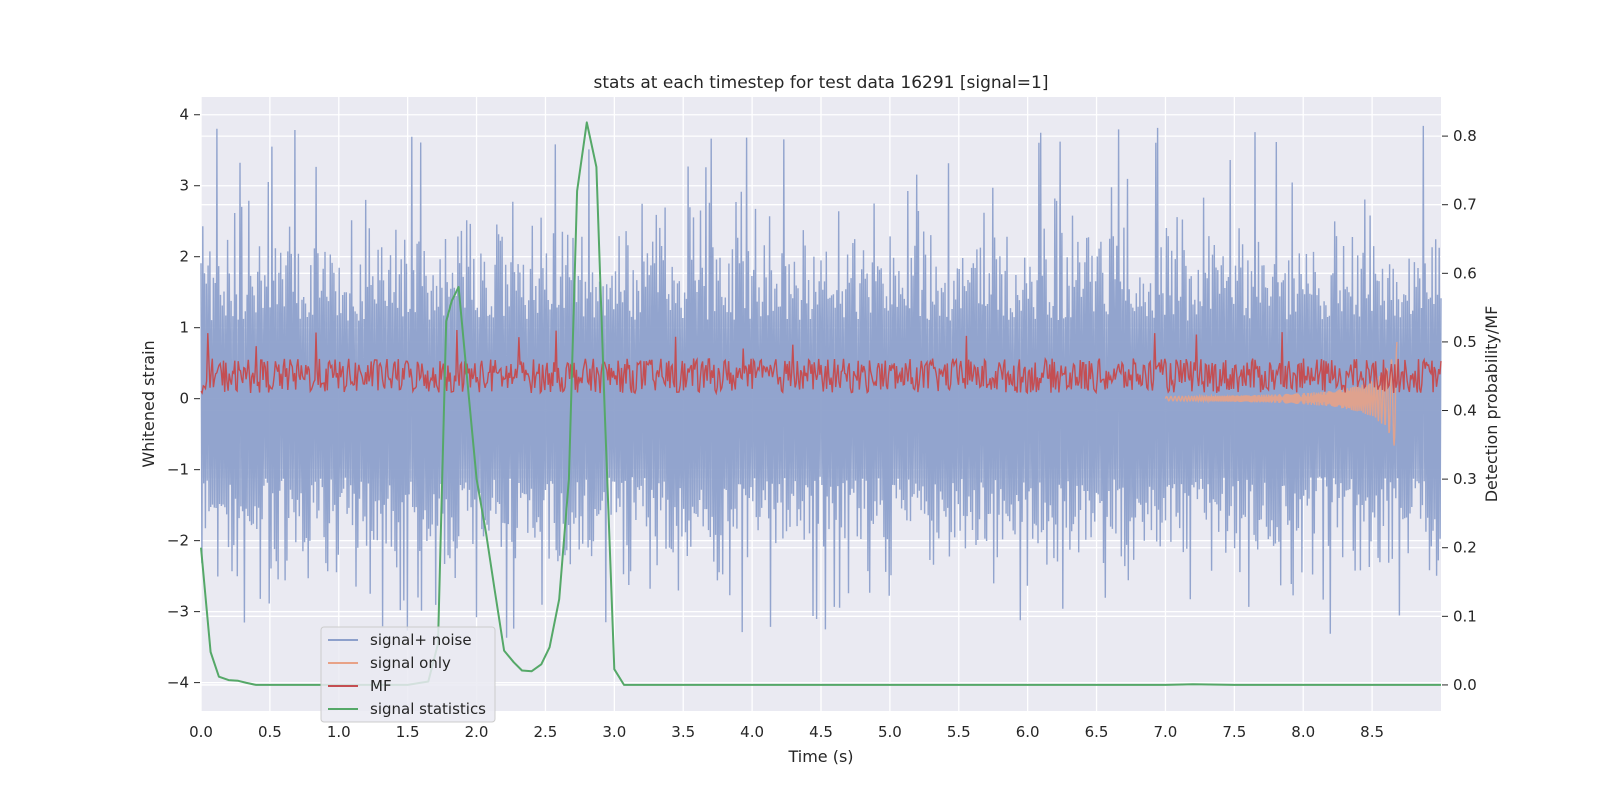  I want to click on series-mf-line, so click(821, 362).